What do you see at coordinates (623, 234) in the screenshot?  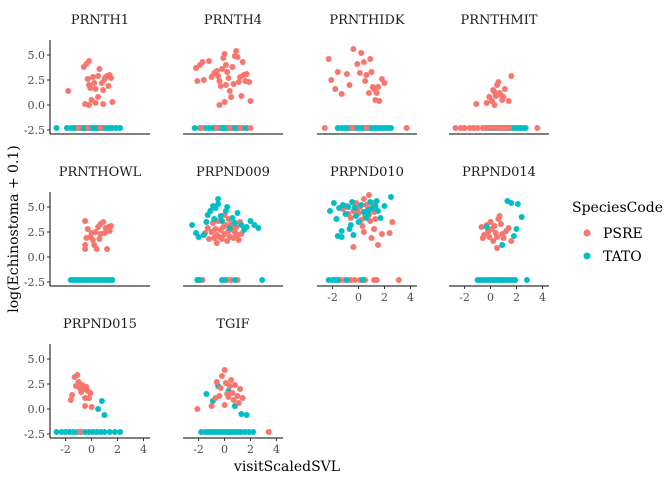 I see `legend-label-psre: PSRE` at bounding box center [623, 234].